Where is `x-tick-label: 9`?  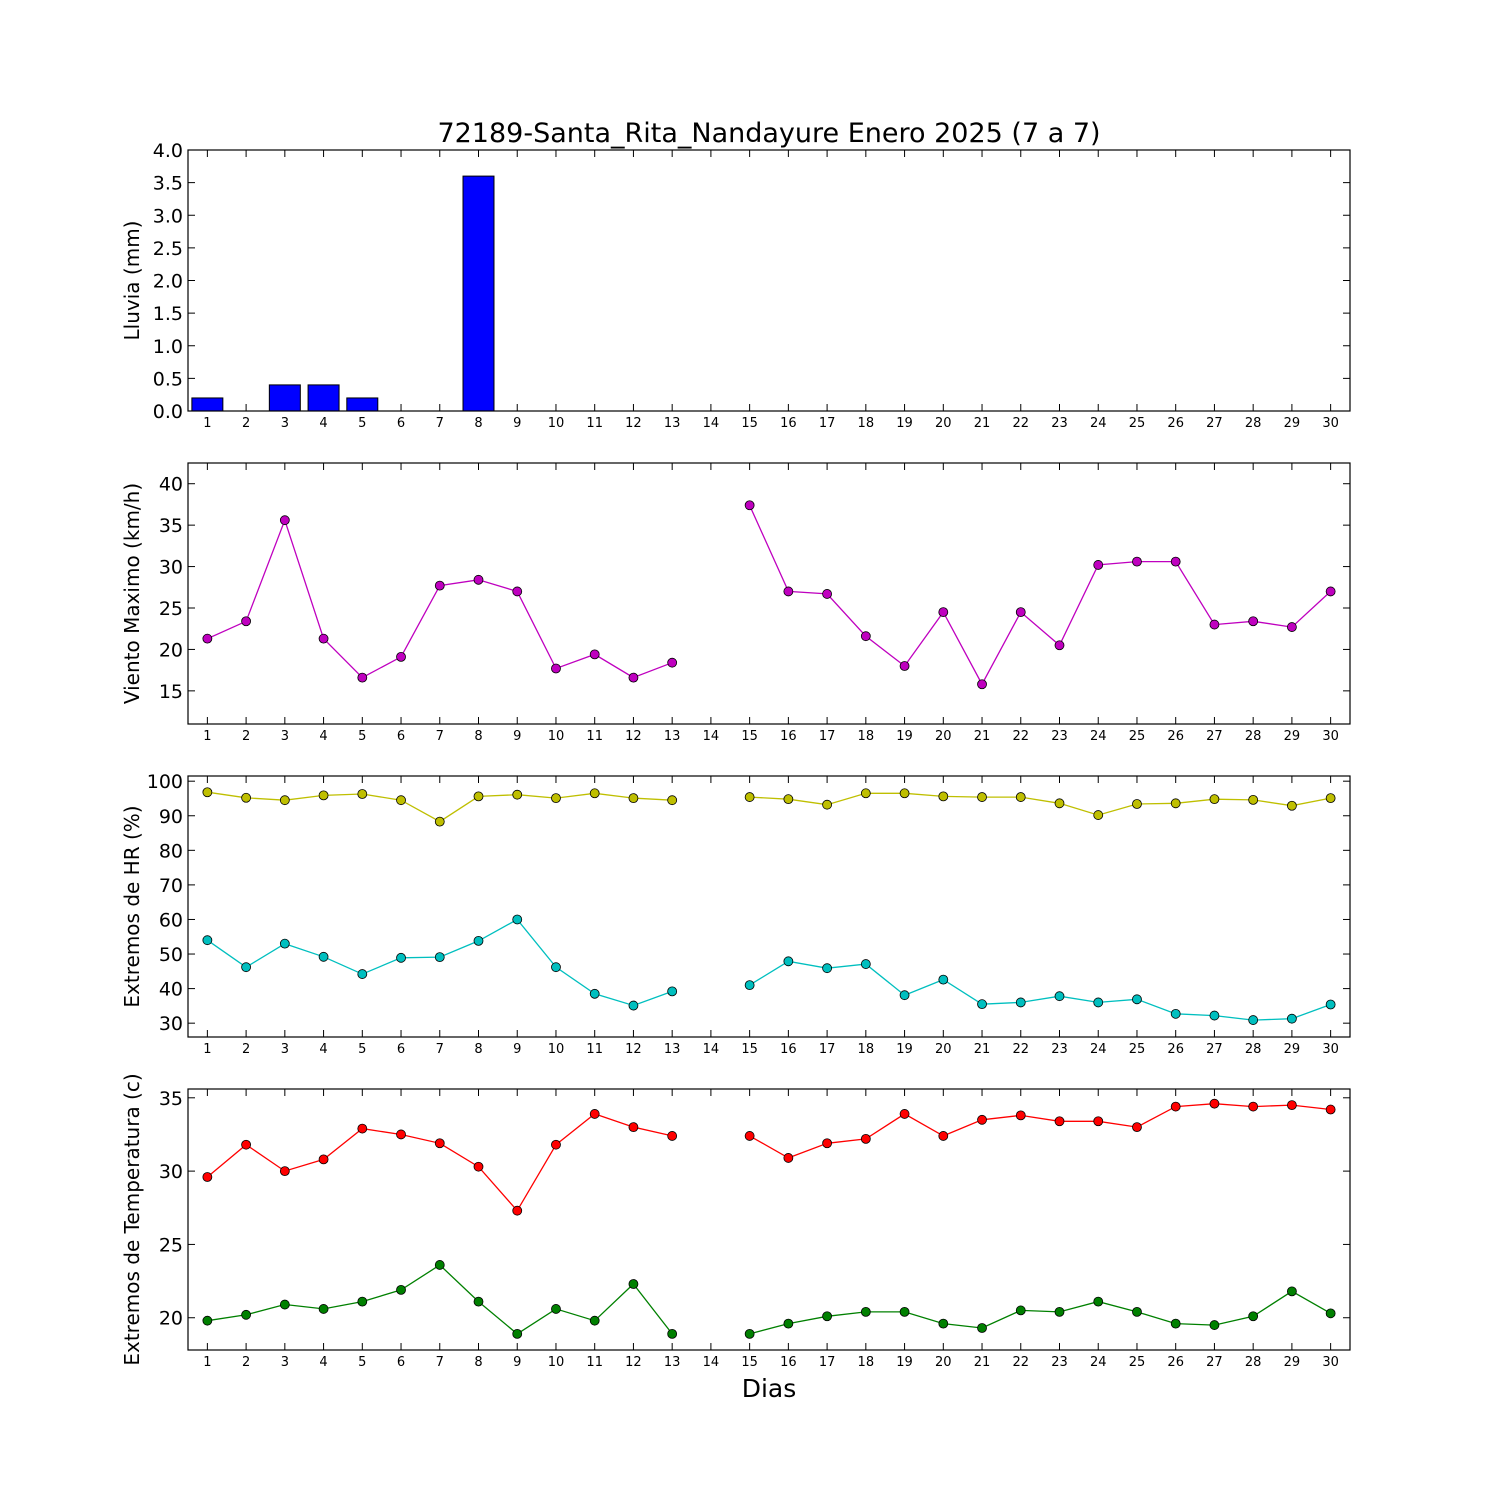
x-tick-label: 9 is located at coordinates (517, 423).